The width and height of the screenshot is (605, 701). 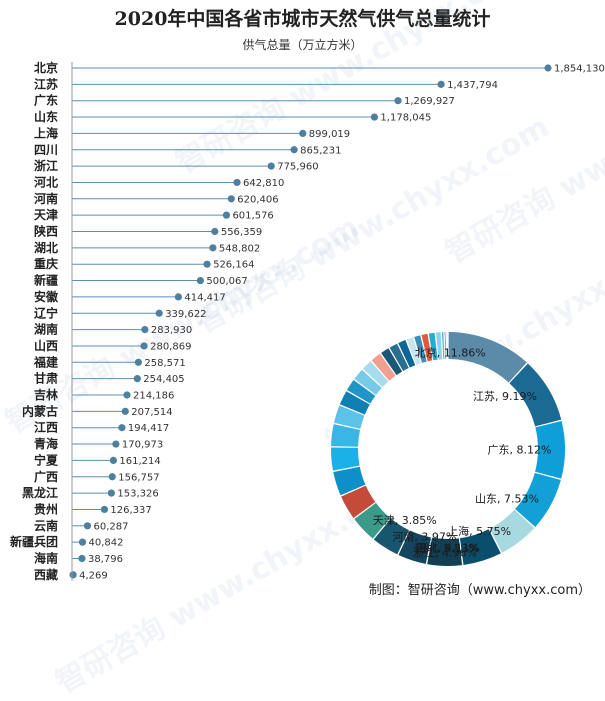 What do you see at coordinates (46, 443) in the screenshot?
I see `category-label: 青海` at bounding box center [46, 443].